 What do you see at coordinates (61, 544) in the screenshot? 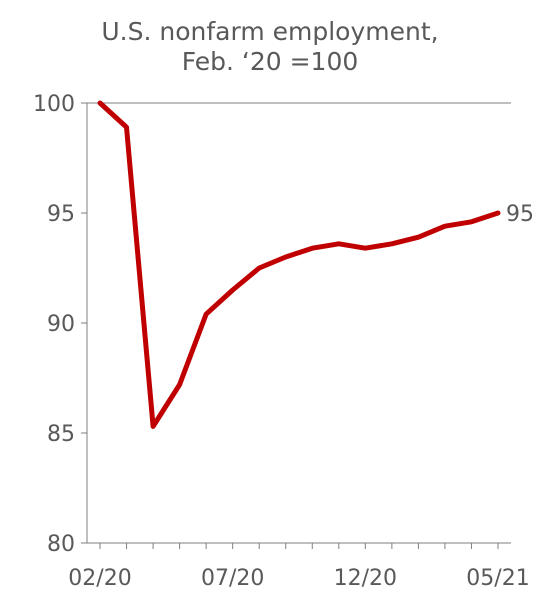
I see `y-tick-label: 80` at bounding box center [61, 544].